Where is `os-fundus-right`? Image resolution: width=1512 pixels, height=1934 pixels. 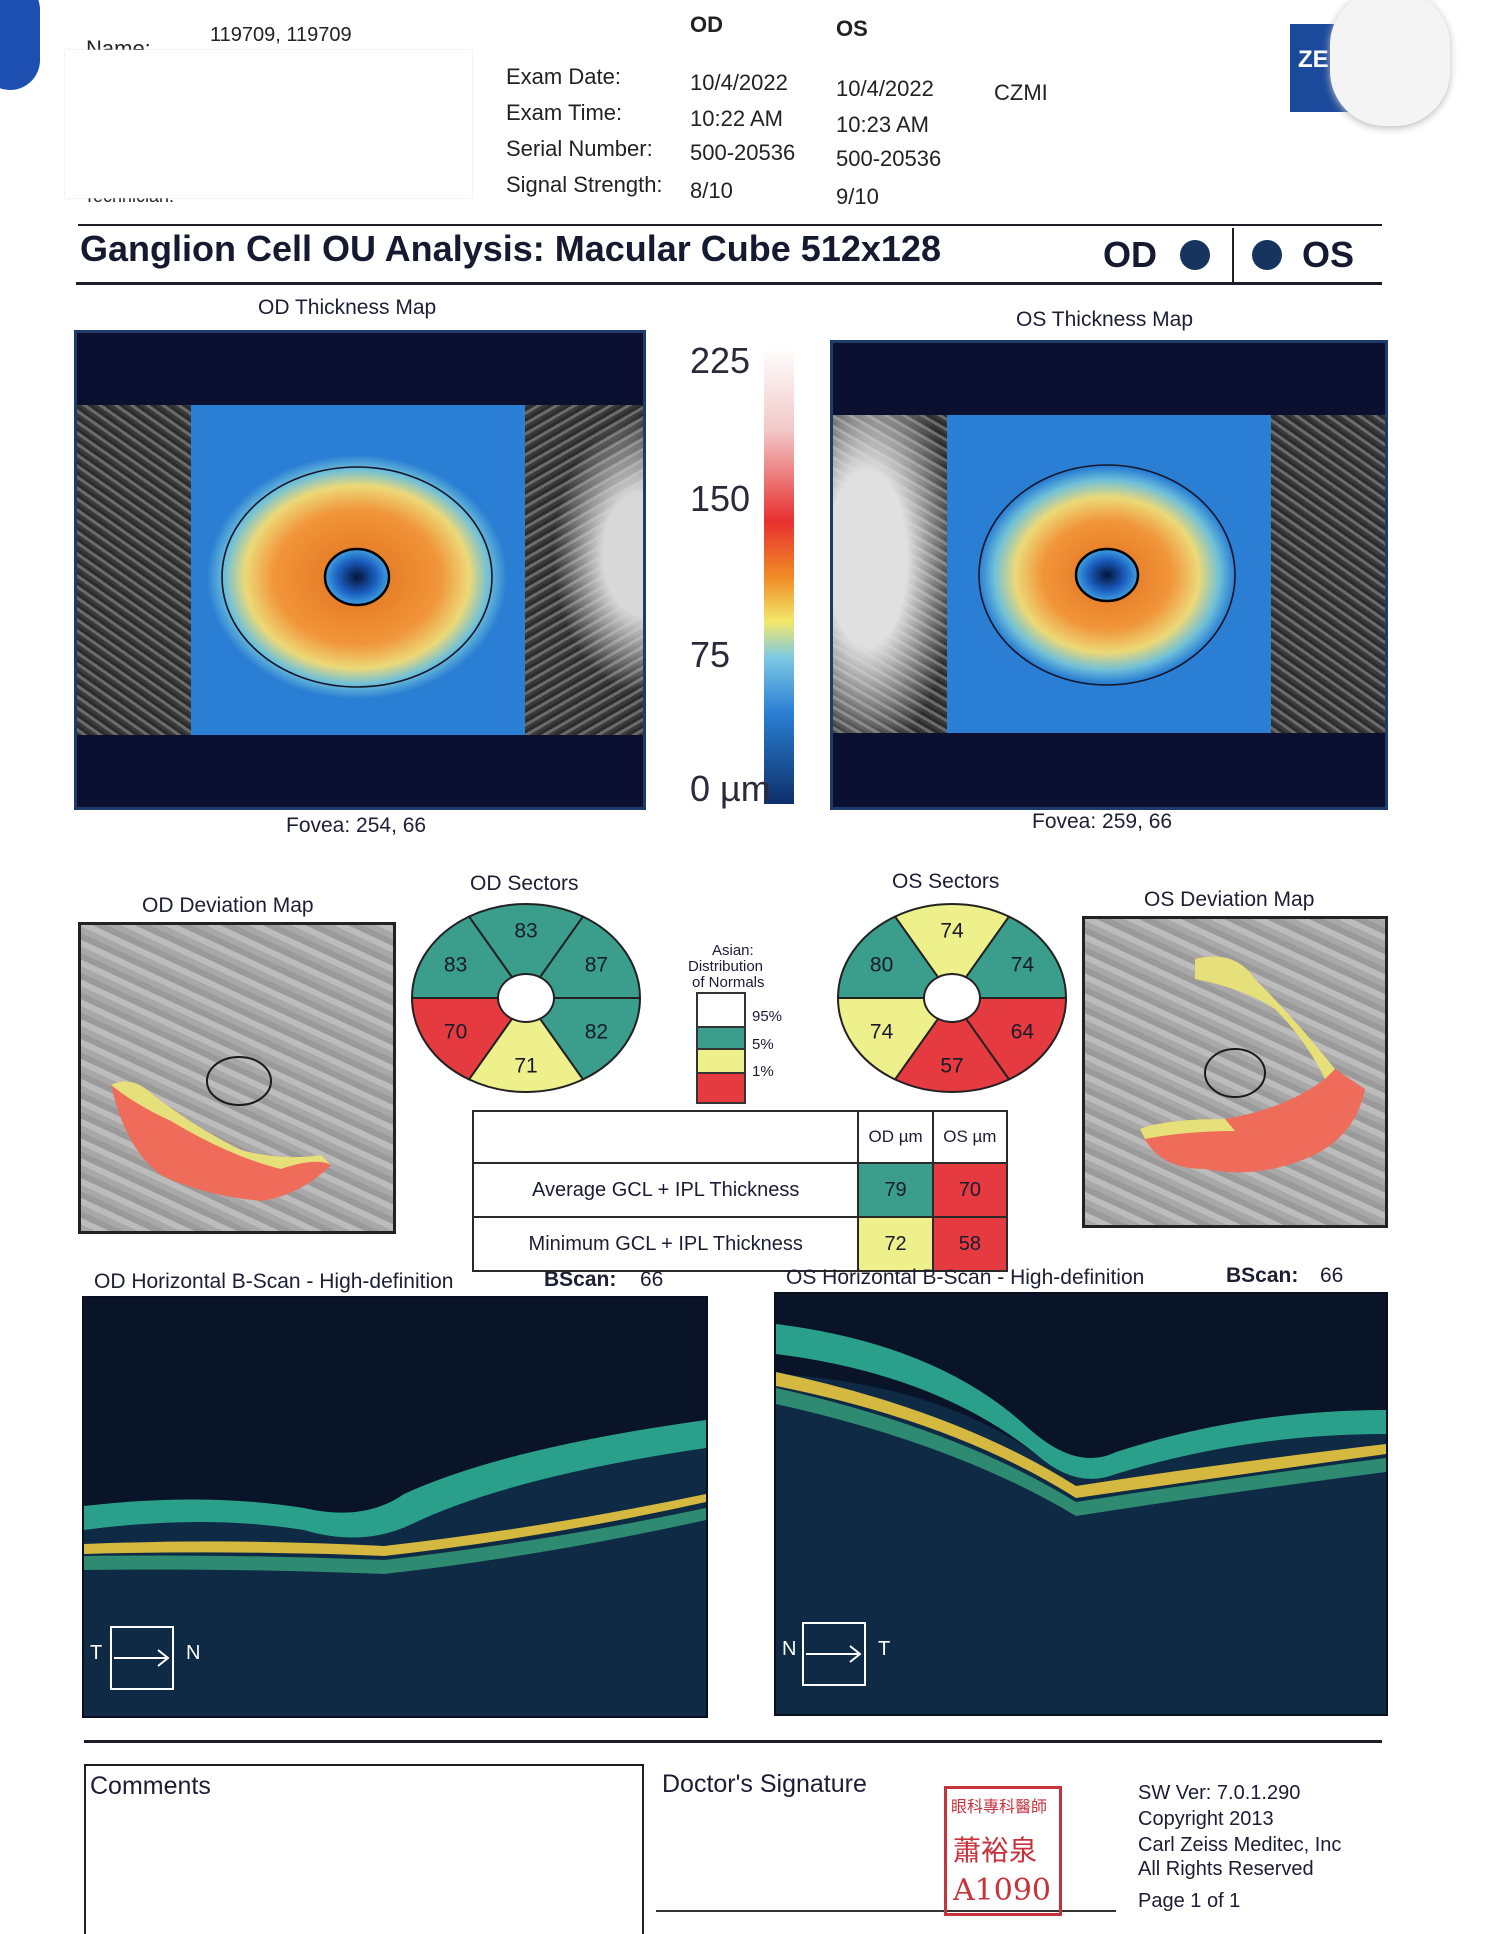
os-fundus-right is located at coordinates (1328, 574).